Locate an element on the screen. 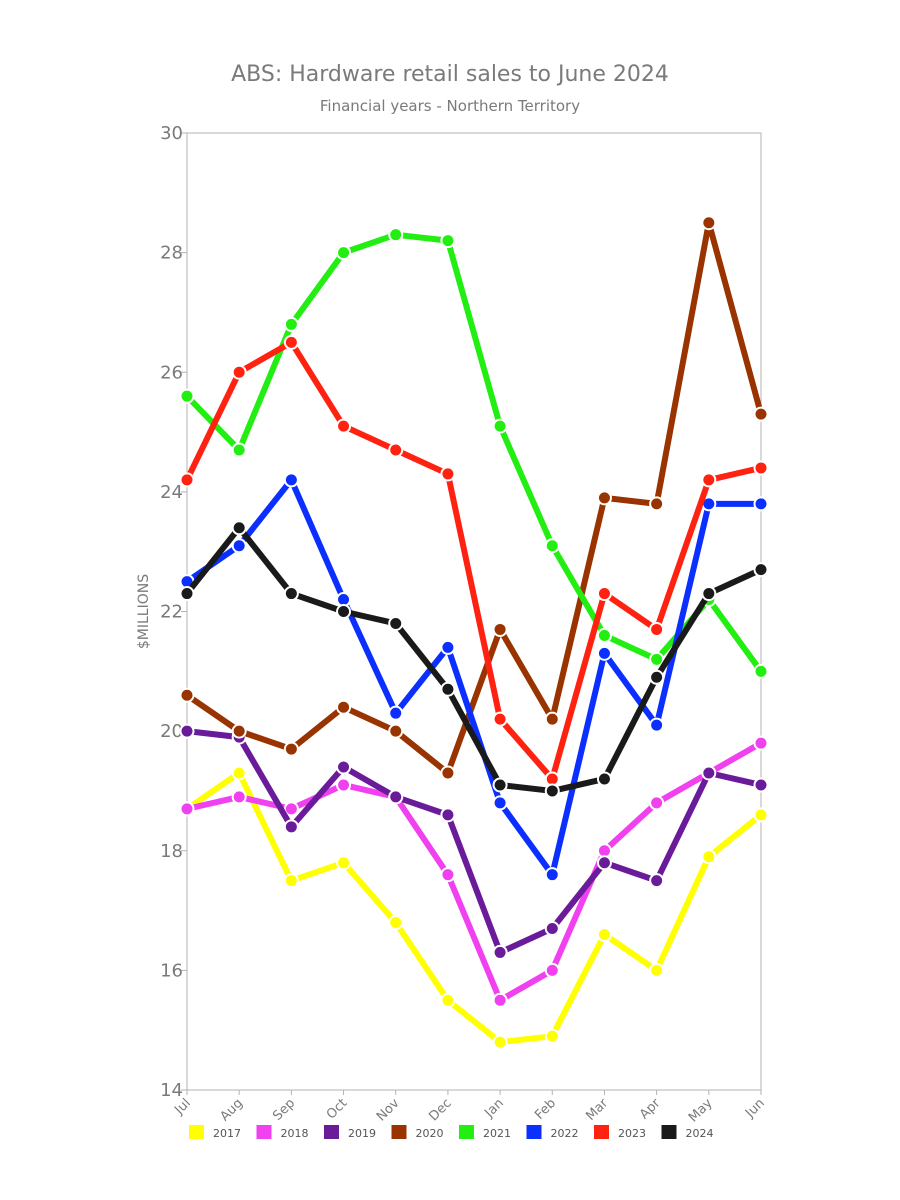 Image resolution: width=900 pixels, height=1200 pixels. legend-label: 2017 is located at coordinates (227, 1133).